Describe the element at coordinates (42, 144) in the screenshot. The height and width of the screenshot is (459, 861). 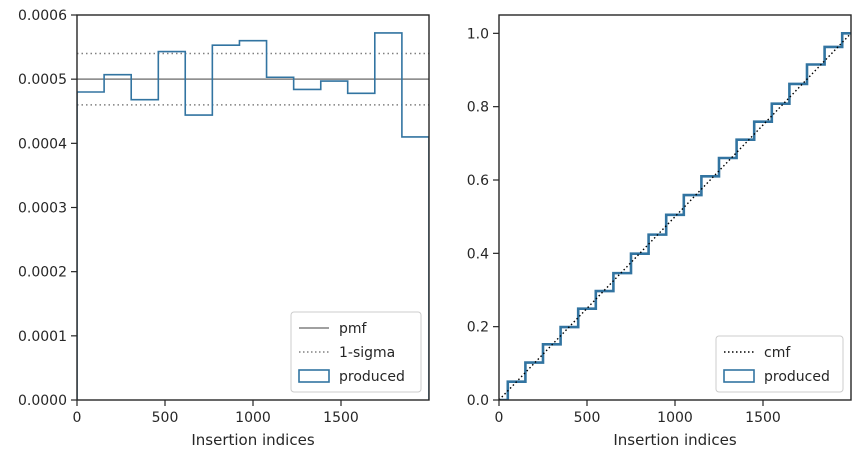
I see `y-tick-label: 0.0004` at that location.